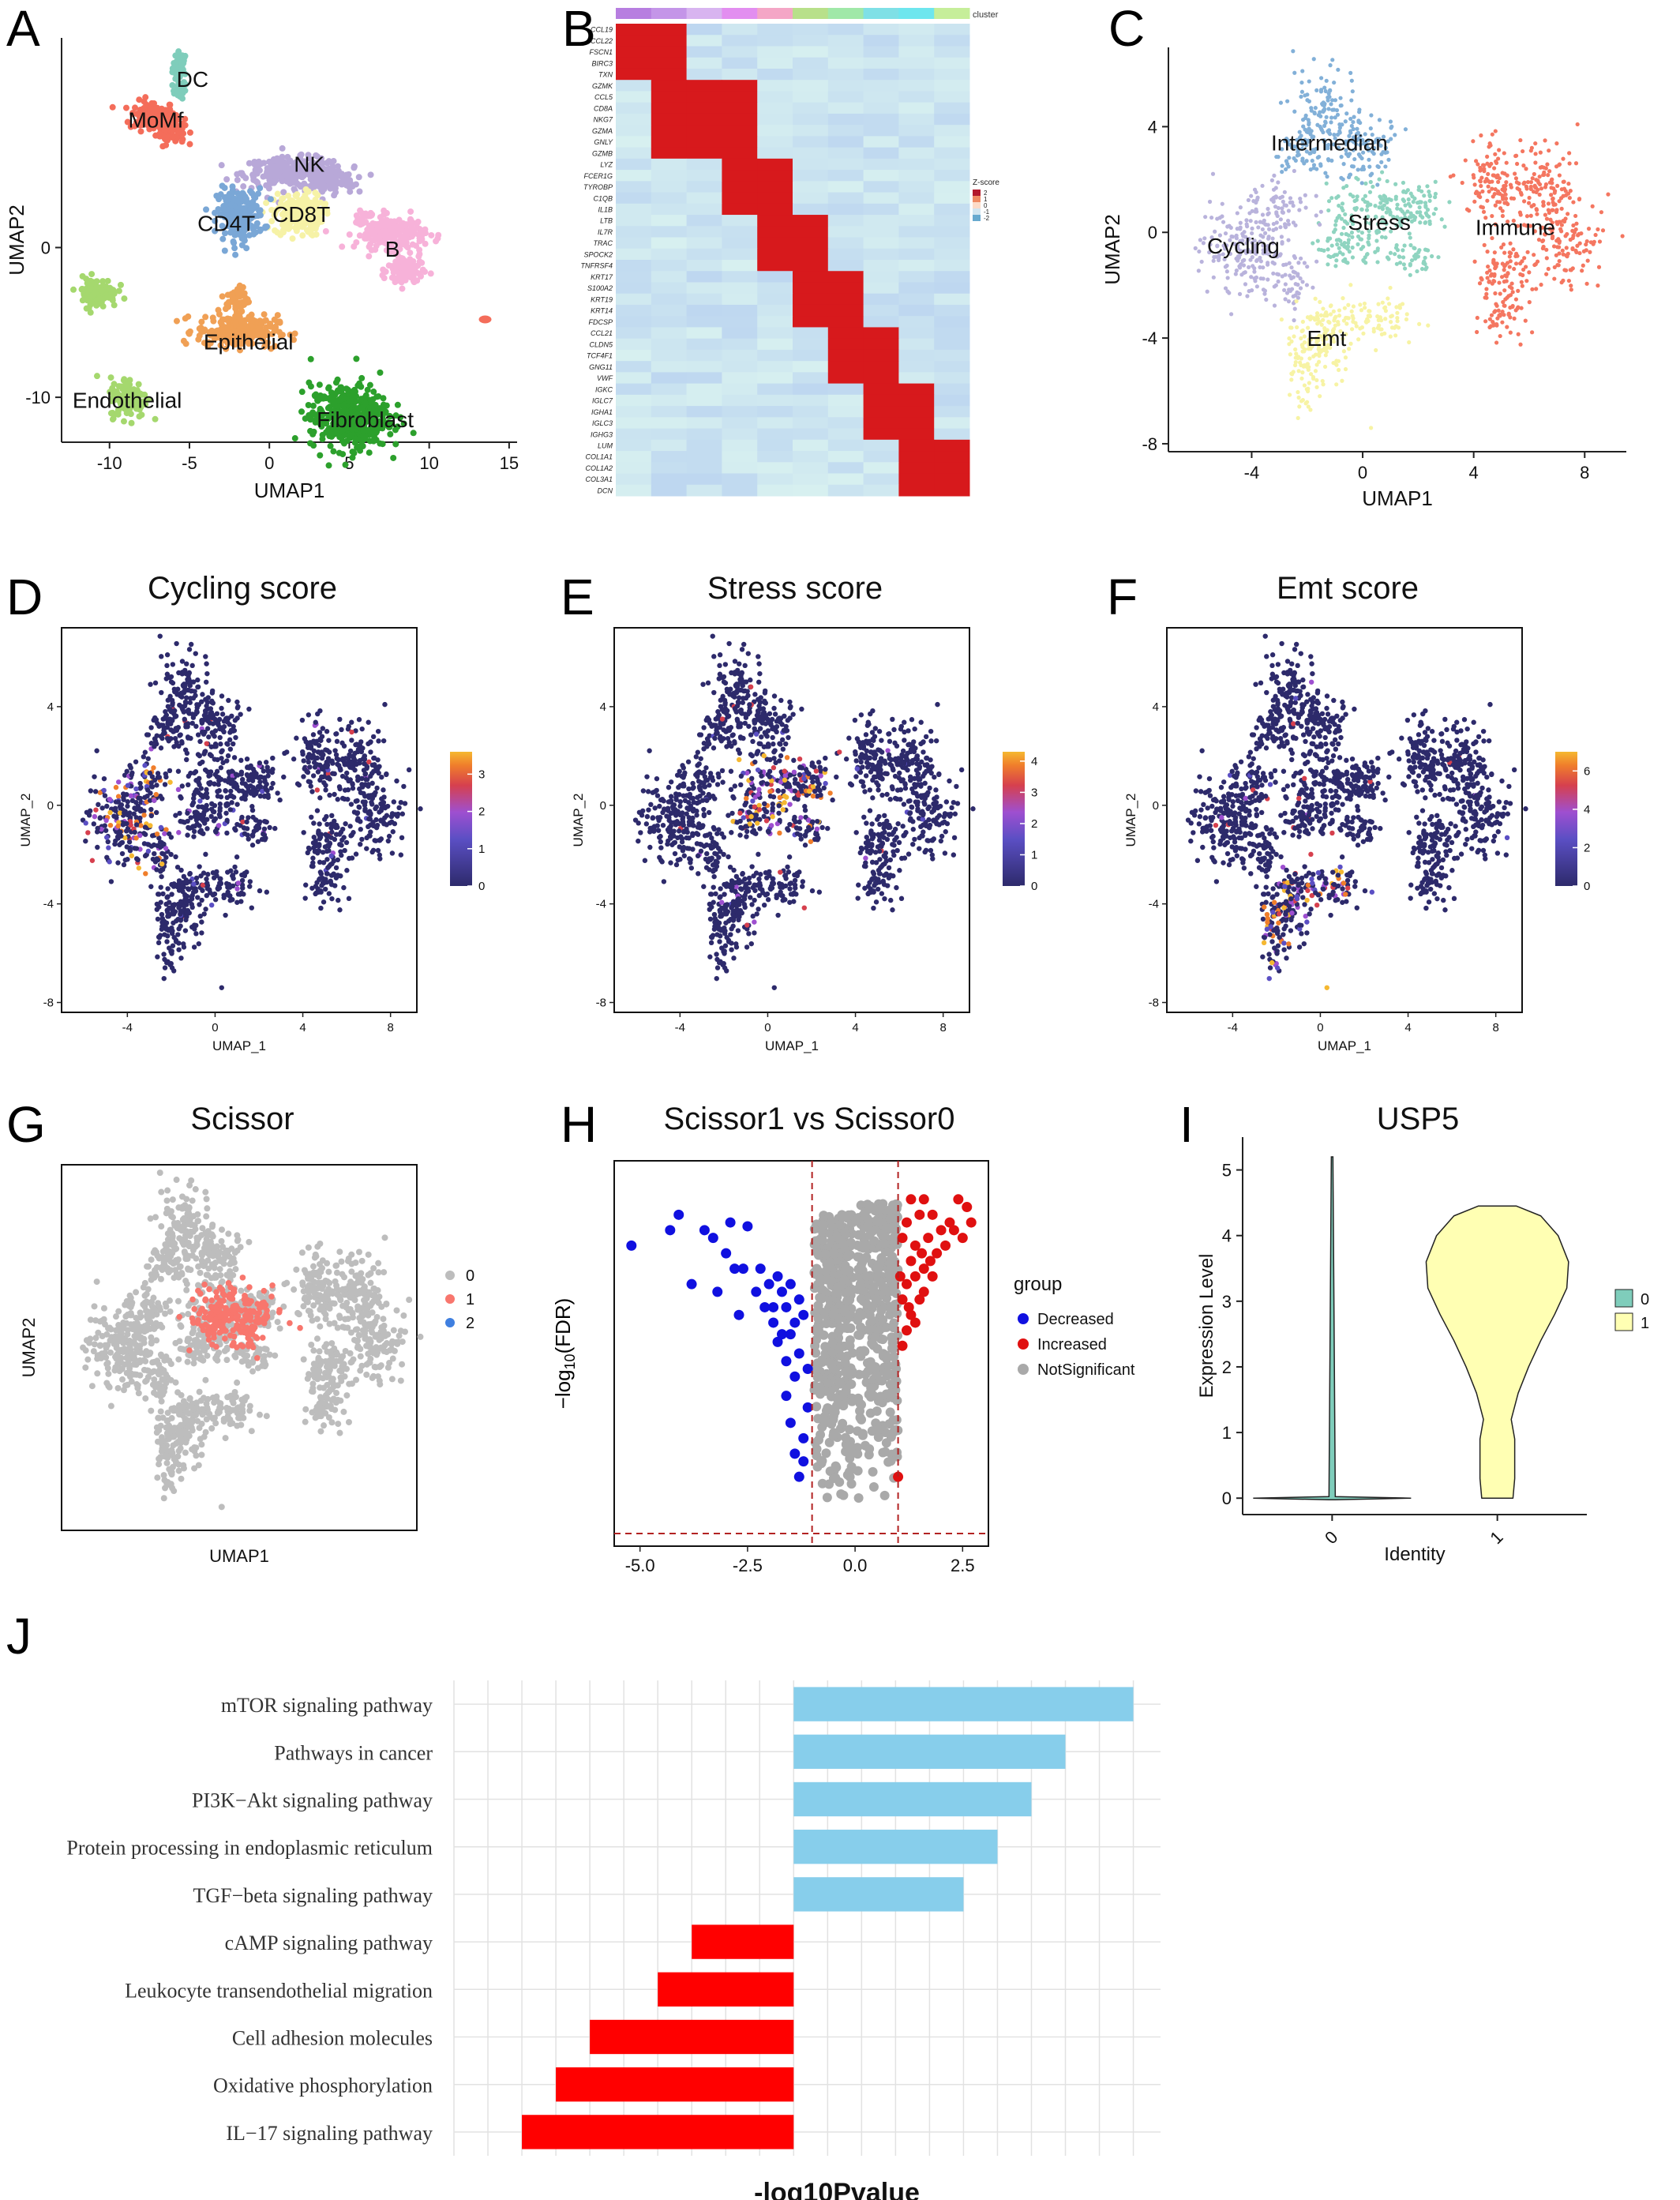  Describe the element at coordinates (605, 490) in the screenshot. I see `gene-label: DCN` at that location.